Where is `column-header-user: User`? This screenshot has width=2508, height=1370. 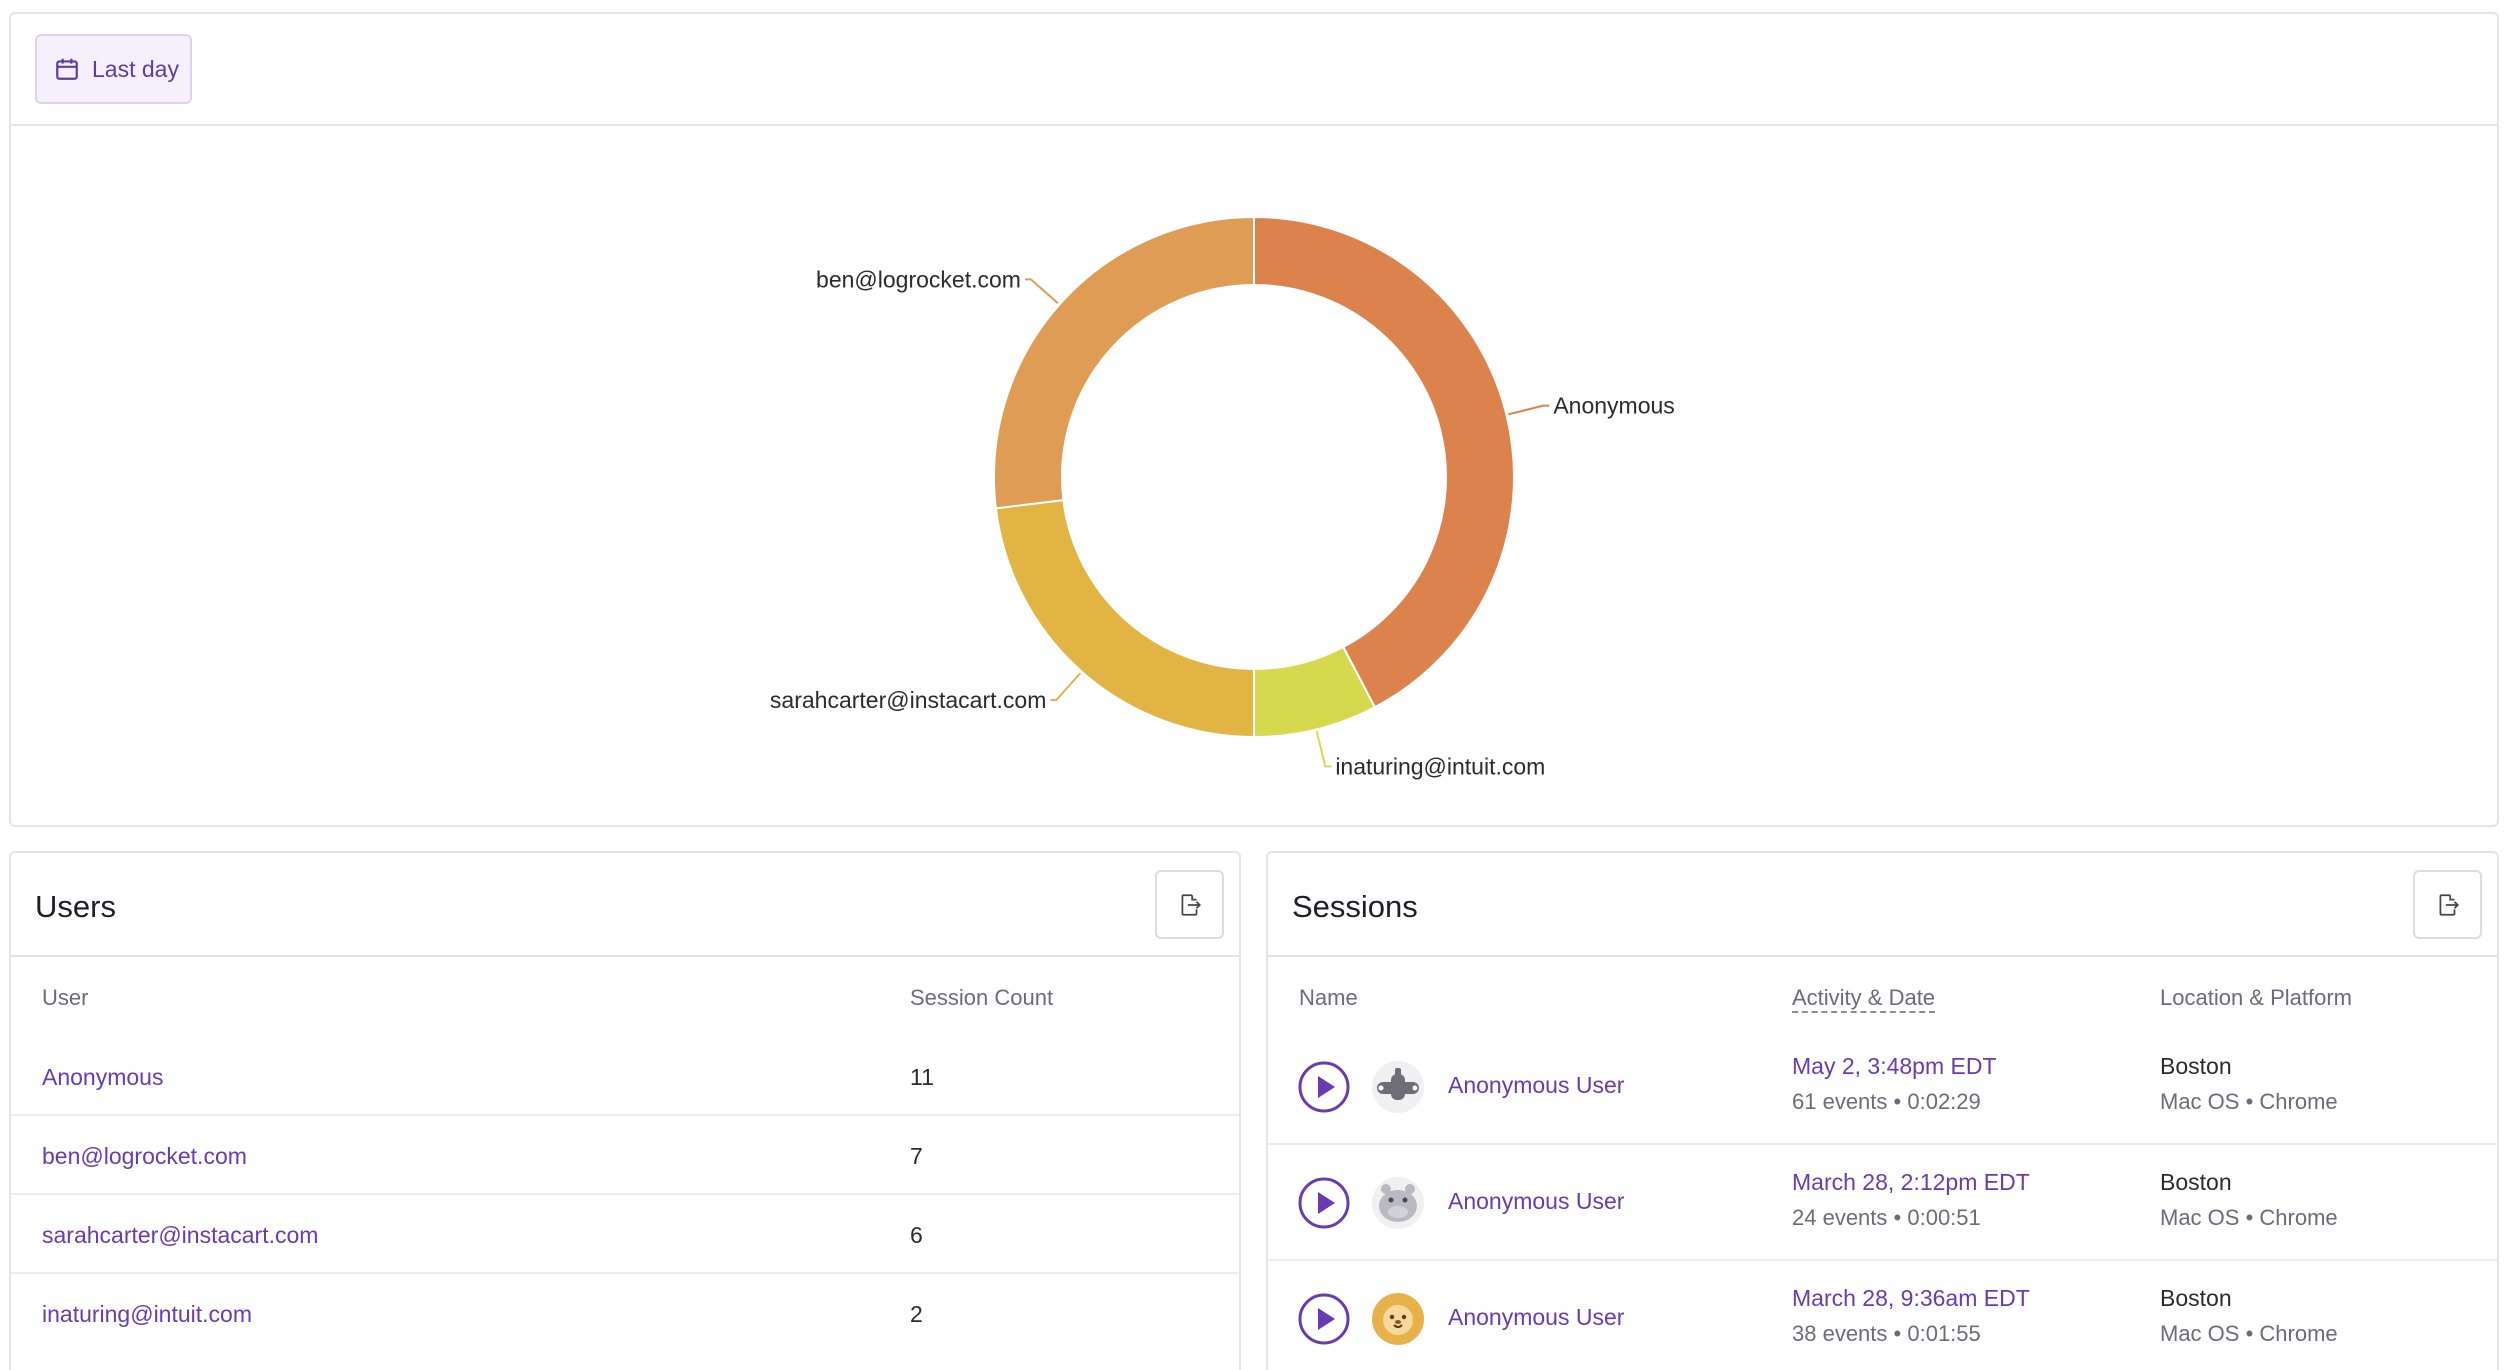
column-header-user: User is located at coordinates (65, 997).